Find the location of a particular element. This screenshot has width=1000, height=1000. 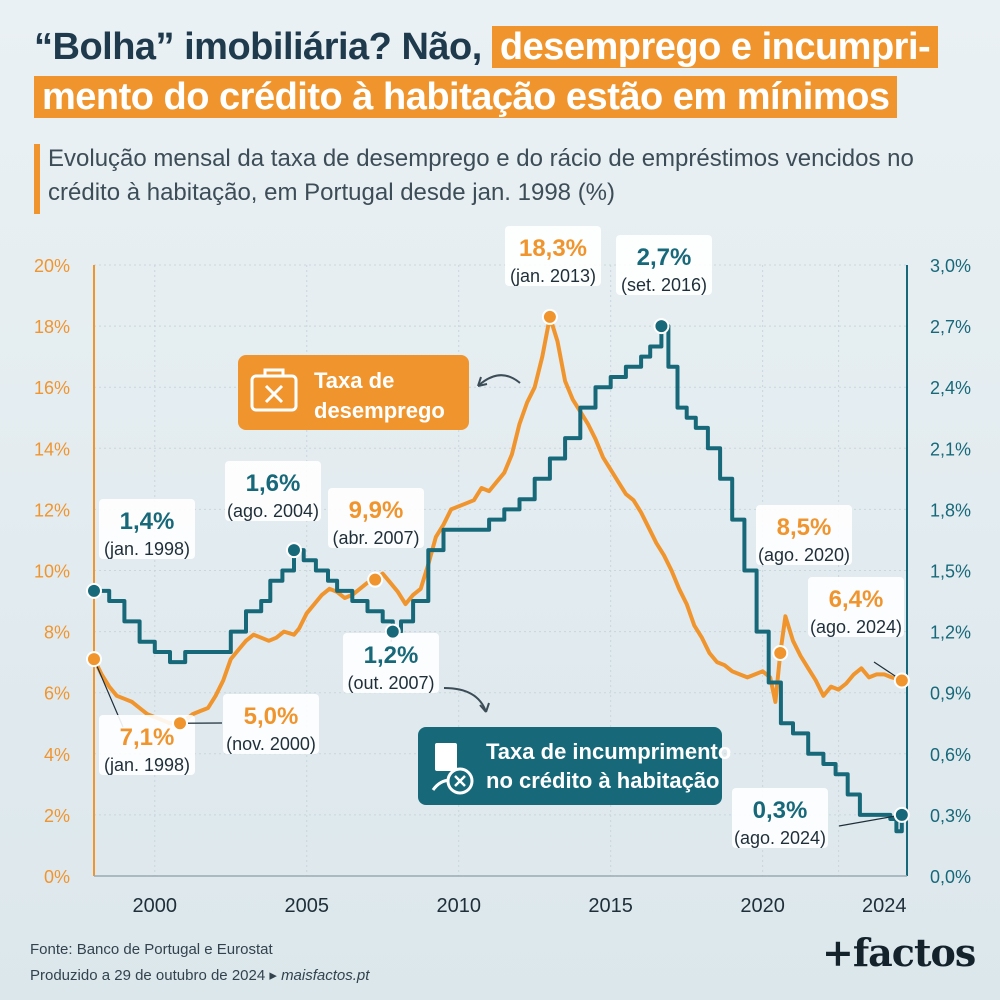

annotation-date: (ago. 2020) is located at coordinates (804, 555).